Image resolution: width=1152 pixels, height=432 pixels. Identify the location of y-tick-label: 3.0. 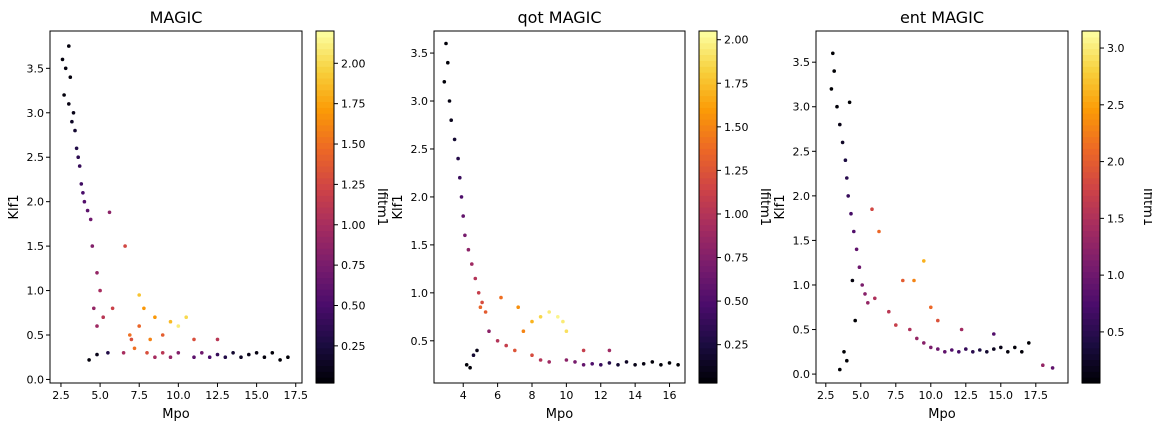
(36, 113).